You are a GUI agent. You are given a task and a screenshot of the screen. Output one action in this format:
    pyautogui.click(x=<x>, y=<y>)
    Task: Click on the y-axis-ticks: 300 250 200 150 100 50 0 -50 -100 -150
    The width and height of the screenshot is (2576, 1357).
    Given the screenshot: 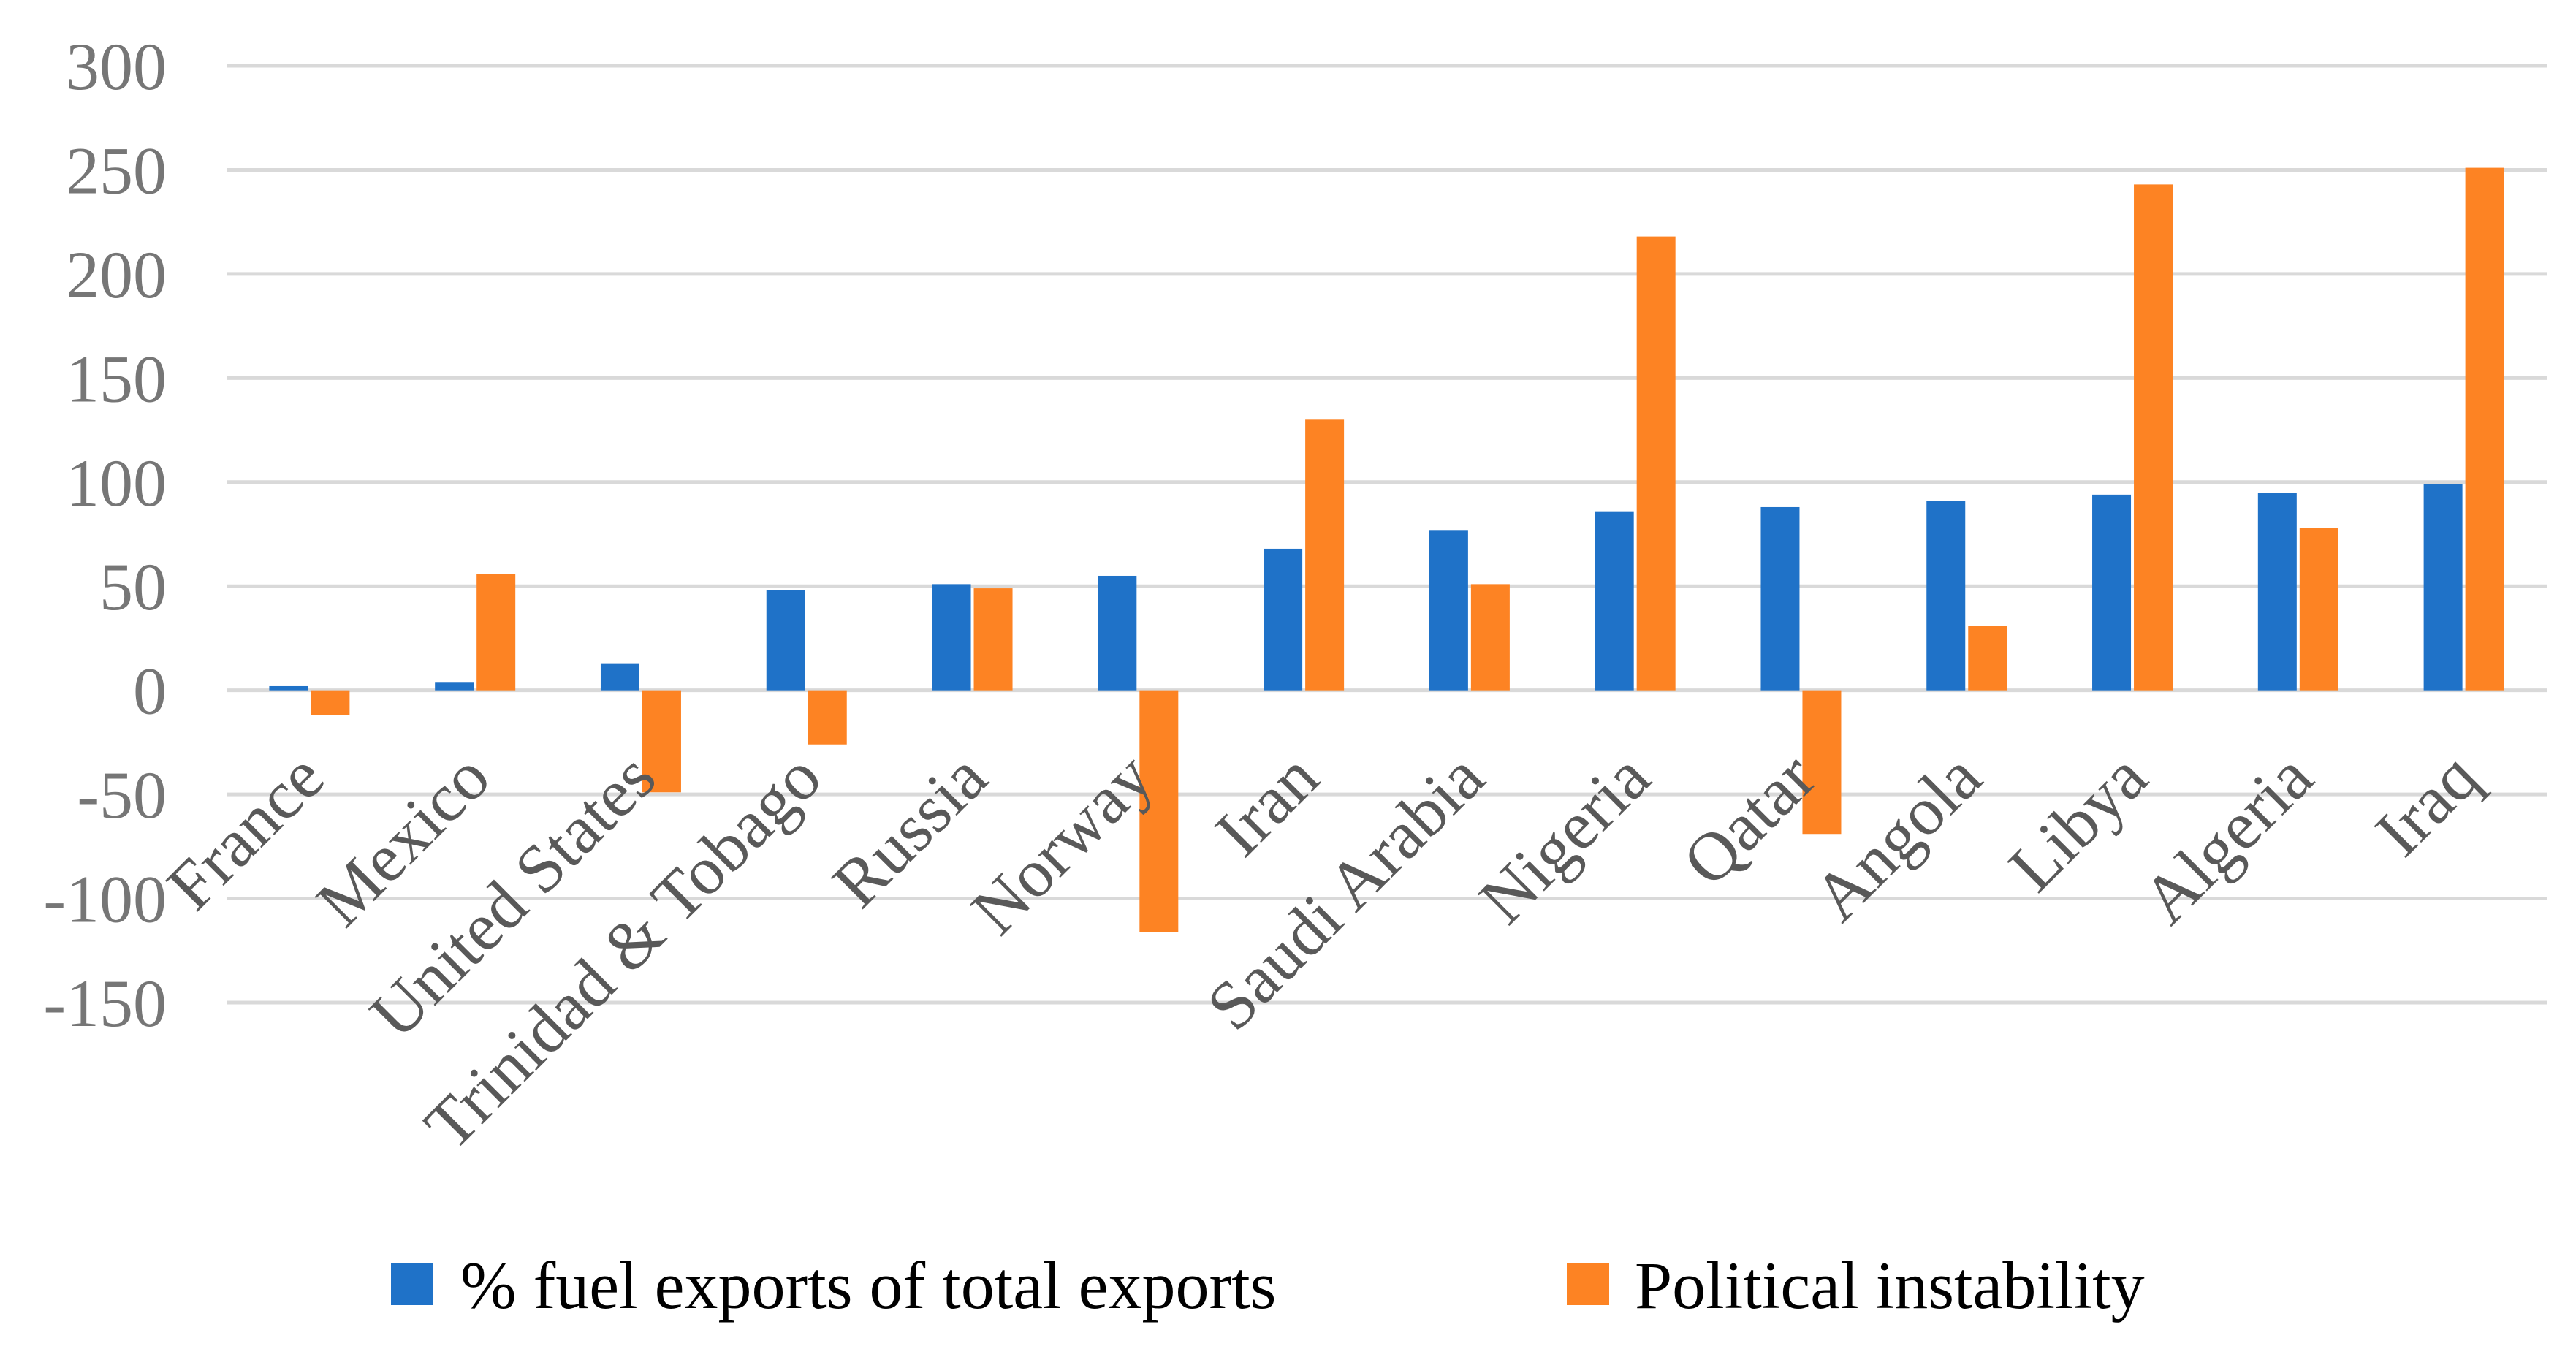 What is the action you would take?
    pyautogui.click(x=105, y=535)
    